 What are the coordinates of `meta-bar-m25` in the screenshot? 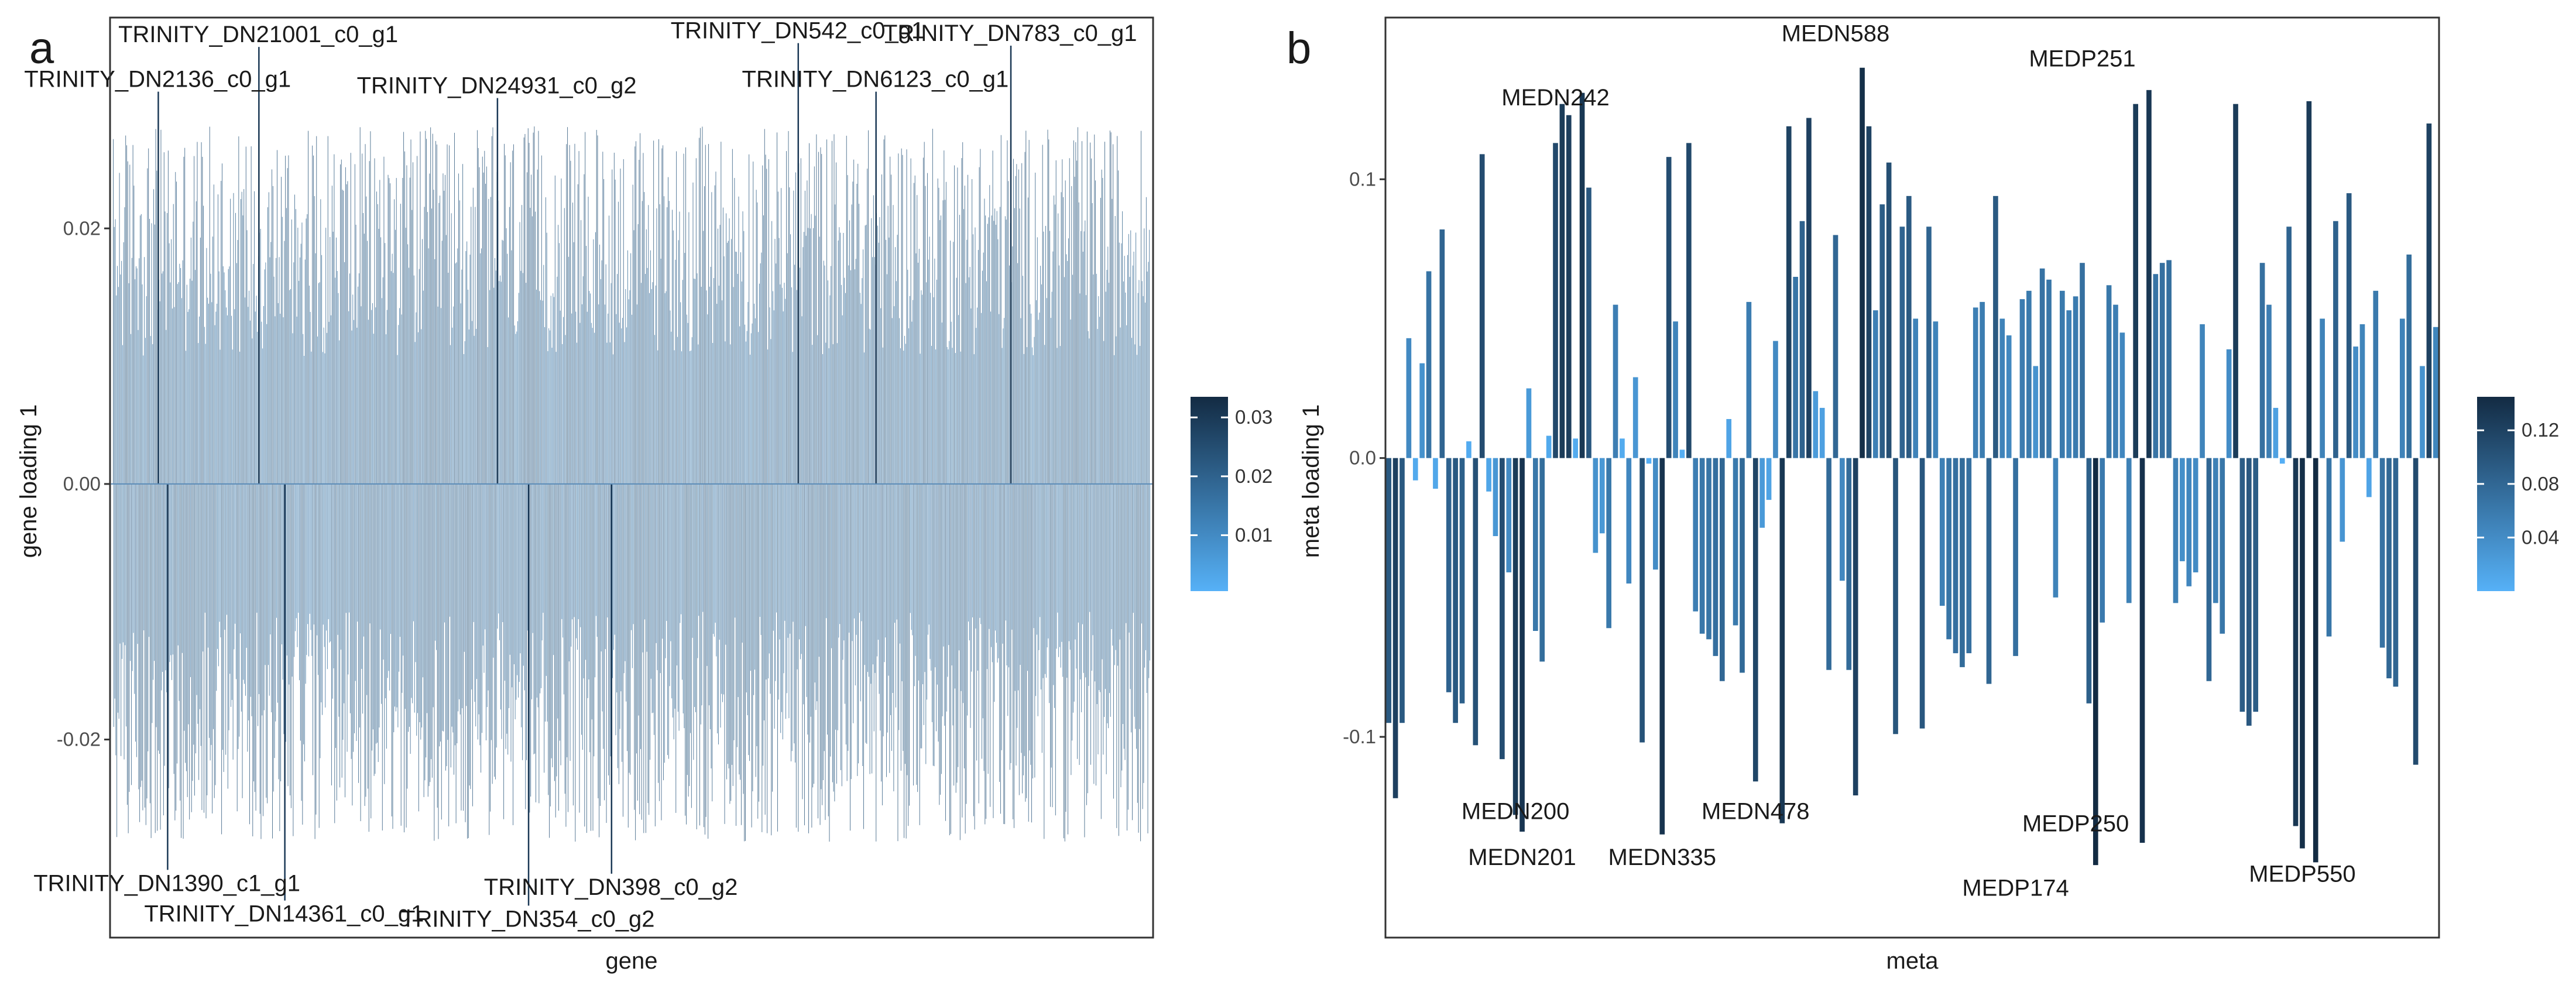 It's located at (1549, 446).